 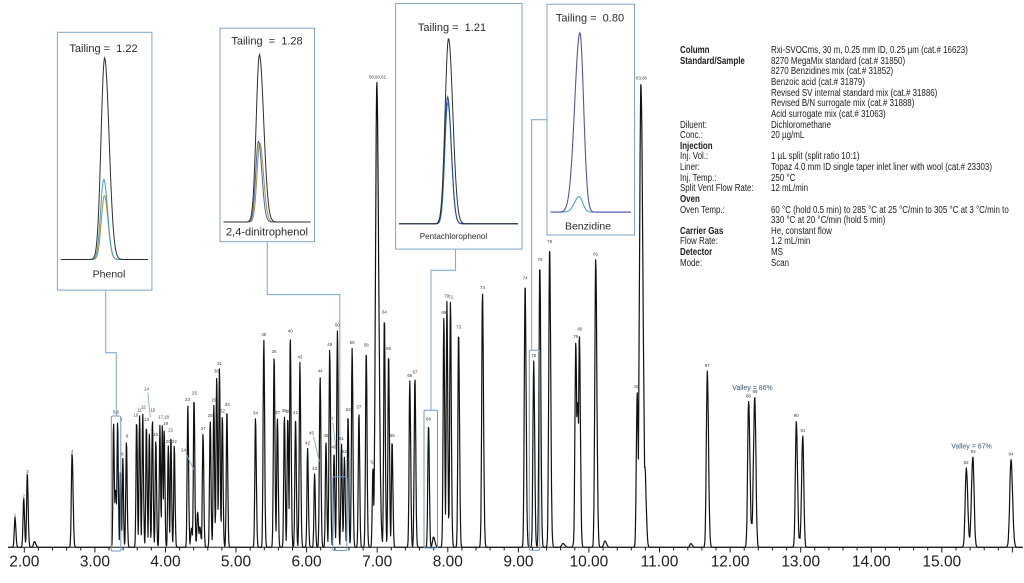 I want to click on svg-text: 32, so click(x=222, y=410).